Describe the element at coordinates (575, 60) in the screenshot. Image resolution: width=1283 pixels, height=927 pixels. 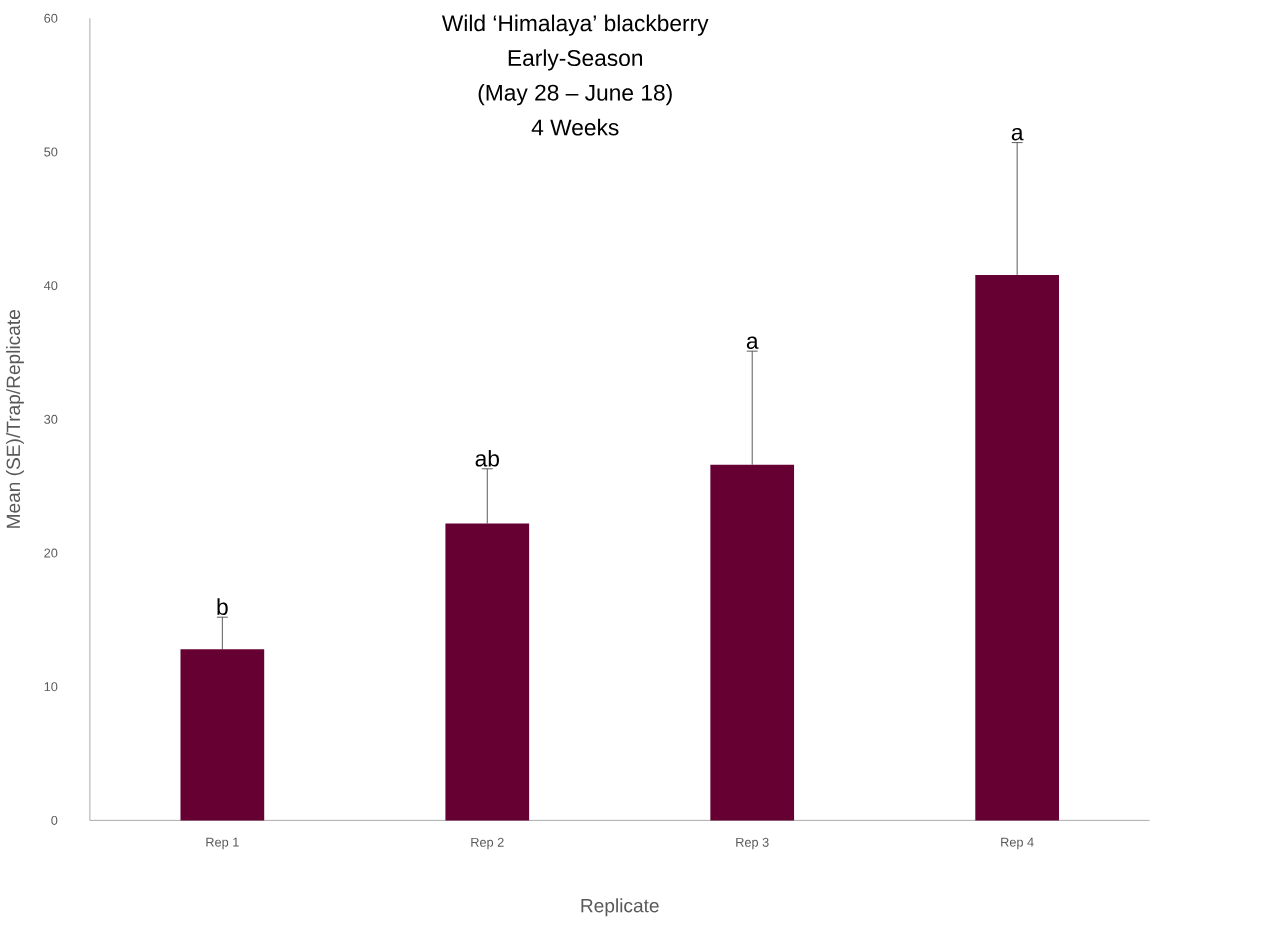
I see `text: Early-Season` at that location.